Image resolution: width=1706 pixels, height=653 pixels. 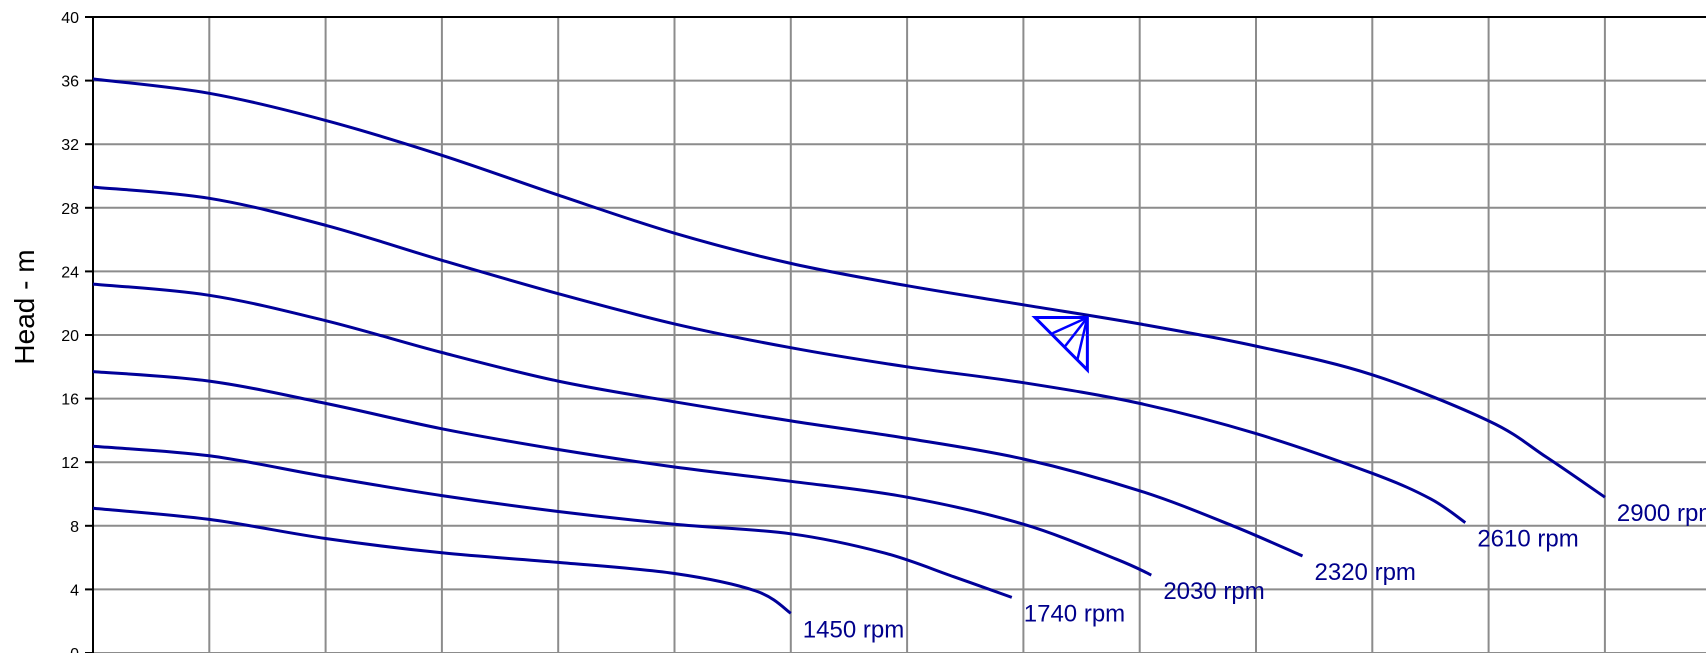 I want to click on y-tick-label: 20, so click(x=70, y=336).